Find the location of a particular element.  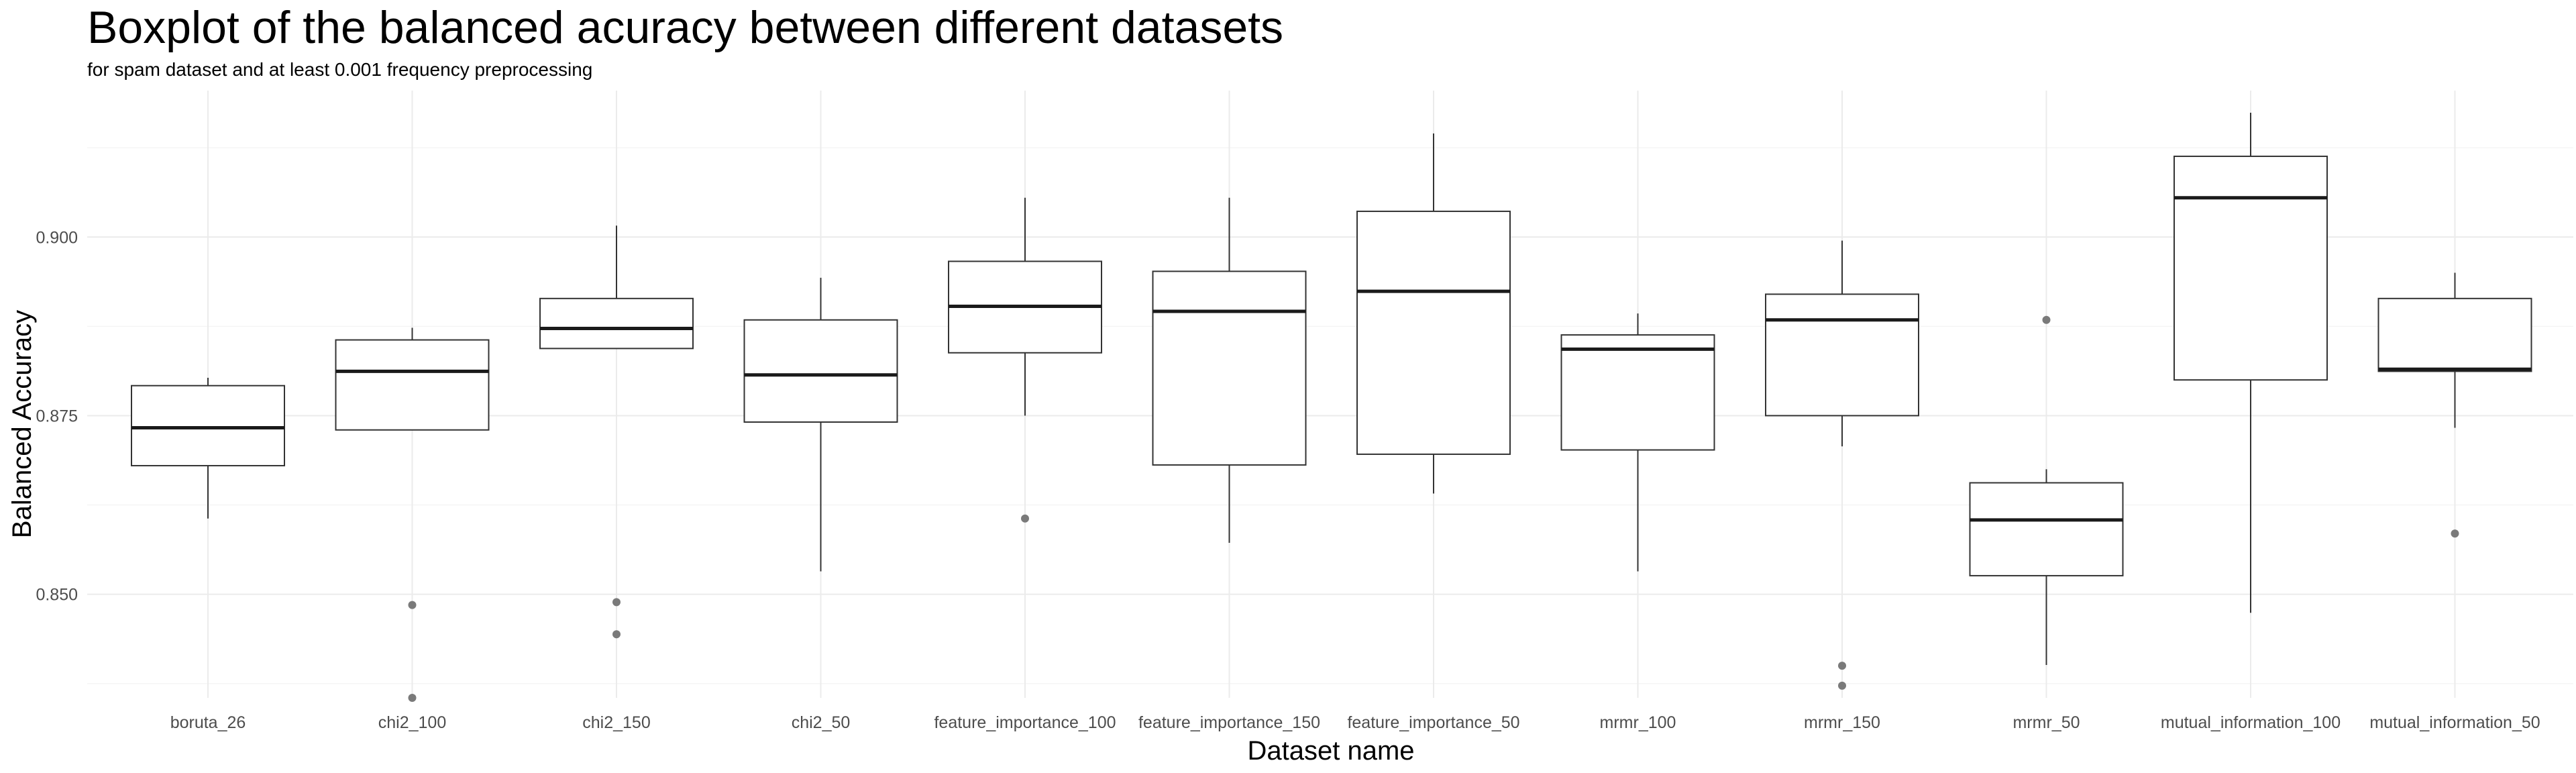

y-tick-label: 0.875 is located at coordinates (57, 416).